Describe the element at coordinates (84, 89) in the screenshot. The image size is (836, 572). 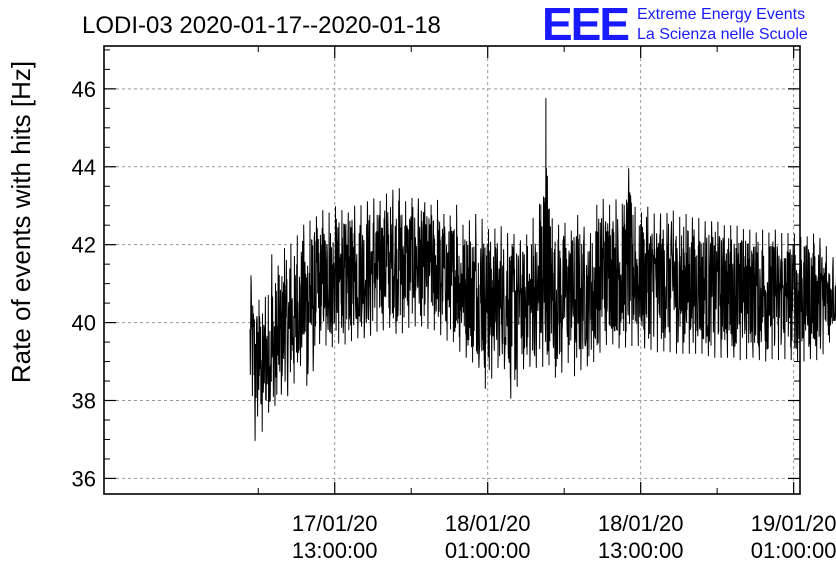
I see `y-tick-label: 46` at that location.